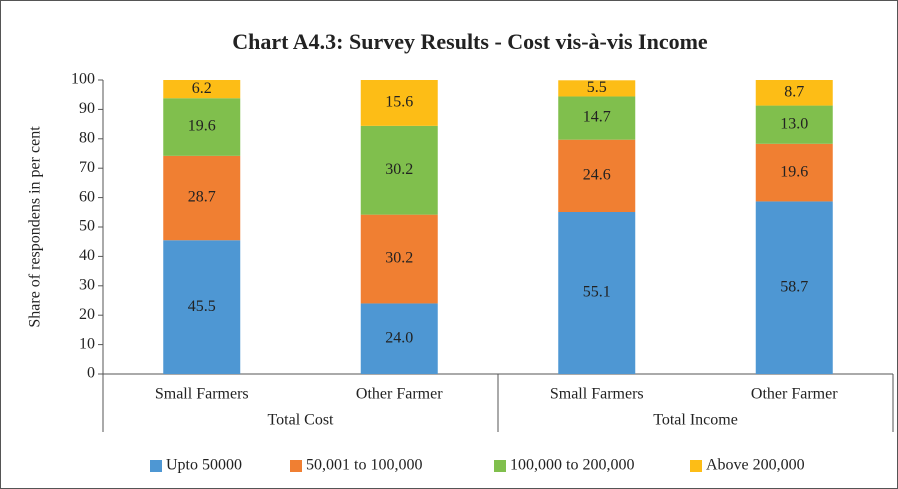  What do you see at coordinates (695, 420) in the screenshot?
I see `group-label: Total Income` at bounding box center [695, 420].